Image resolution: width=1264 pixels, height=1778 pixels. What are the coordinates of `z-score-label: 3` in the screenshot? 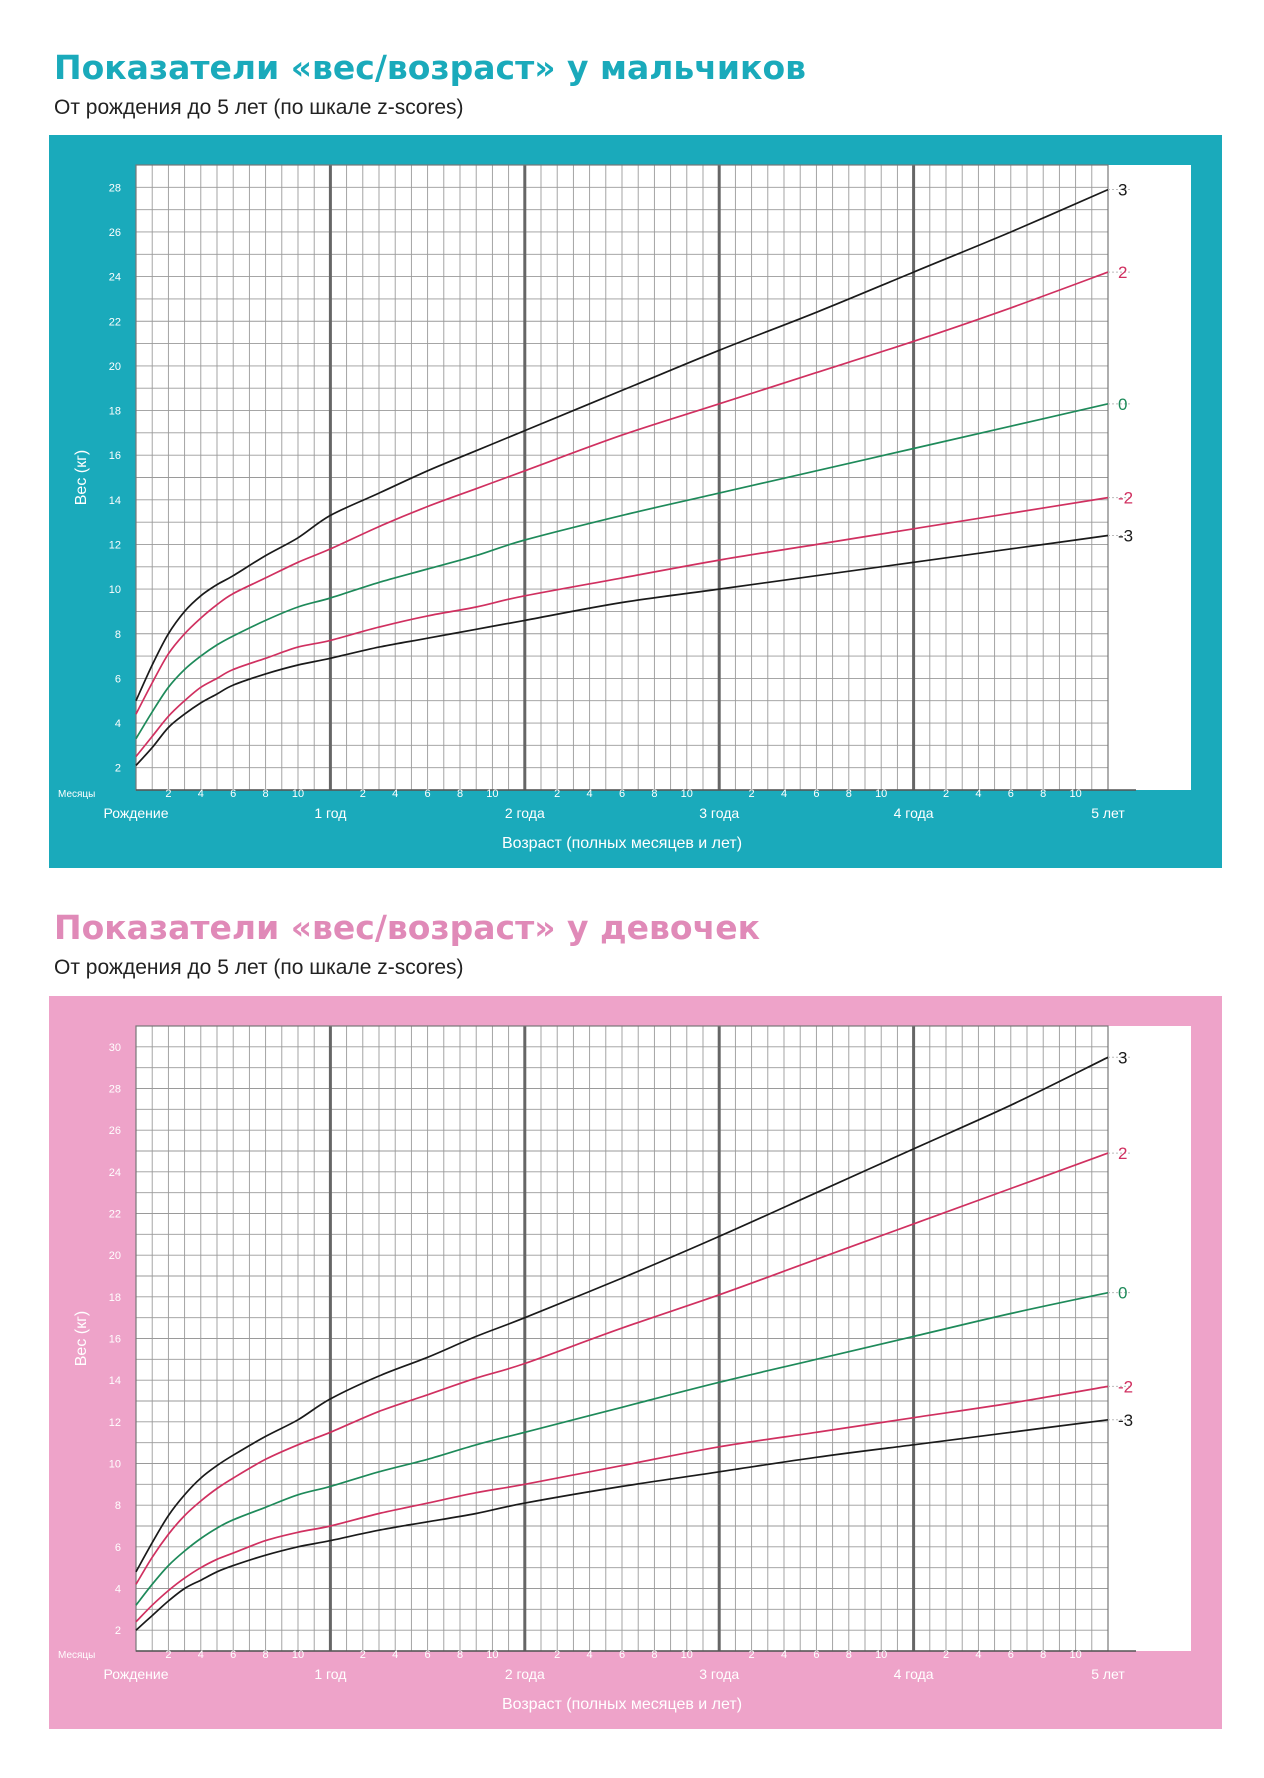 It's located at (1122, 190).